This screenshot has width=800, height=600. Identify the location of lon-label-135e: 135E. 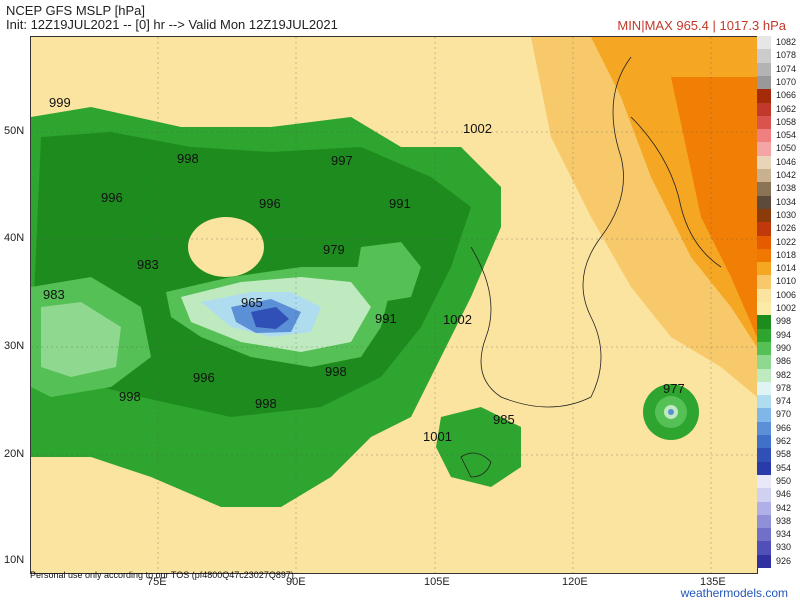
(713, 582).